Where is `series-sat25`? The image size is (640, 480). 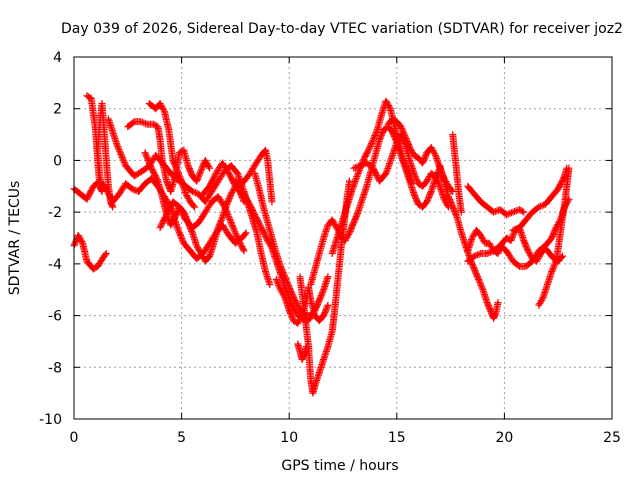 series-sat25 is located at coordinates (554, 236).